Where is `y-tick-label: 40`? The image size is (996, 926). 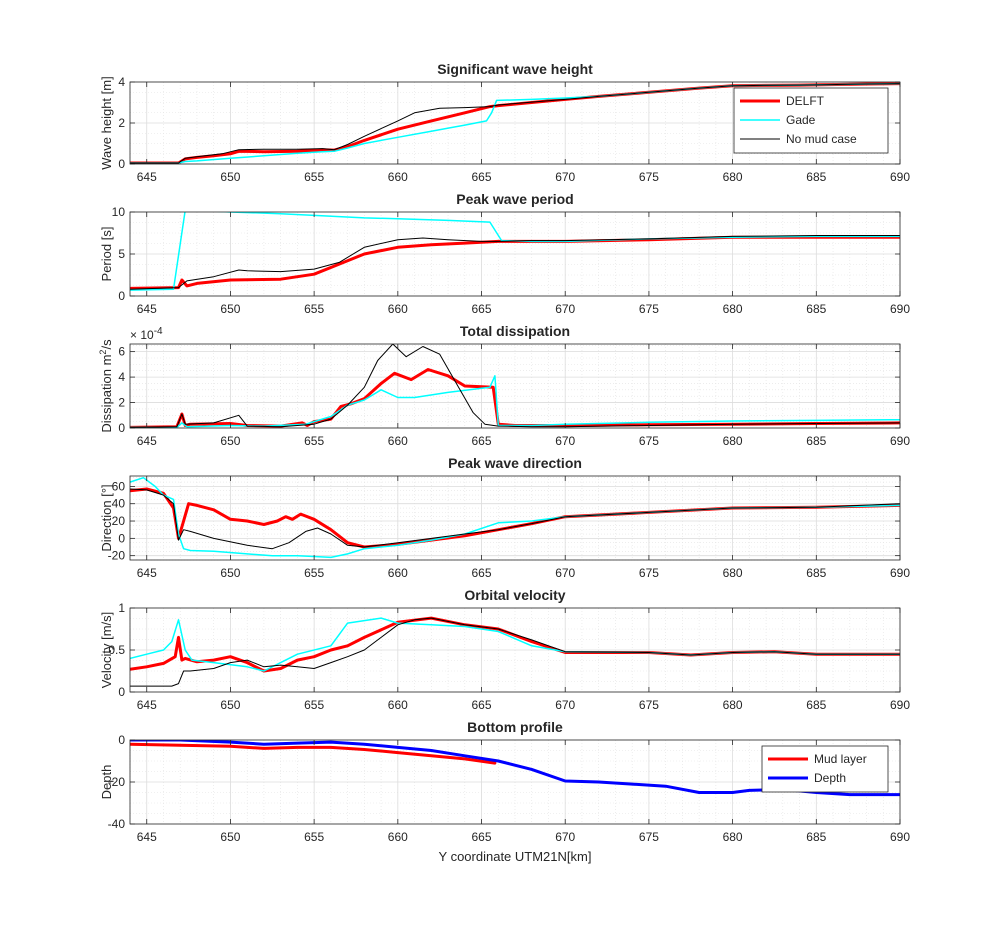
y-tick-label: 40 is located at coordinates (119, 504).